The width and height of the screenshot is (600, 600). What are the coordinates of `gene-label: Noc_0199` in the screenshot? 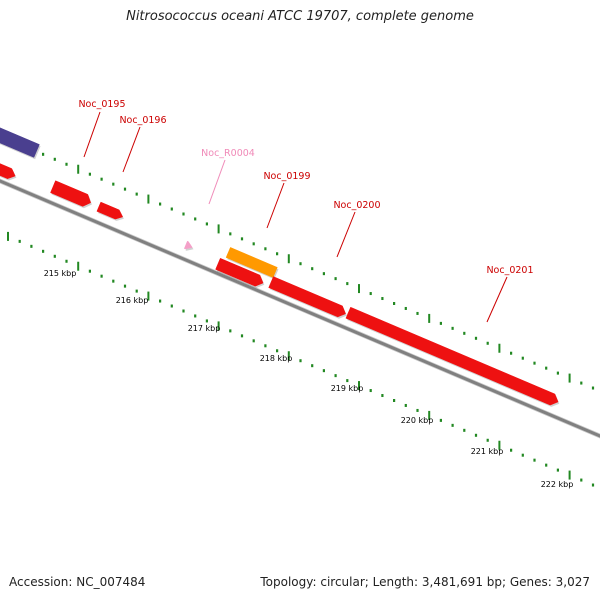 It's located at (286, 176).